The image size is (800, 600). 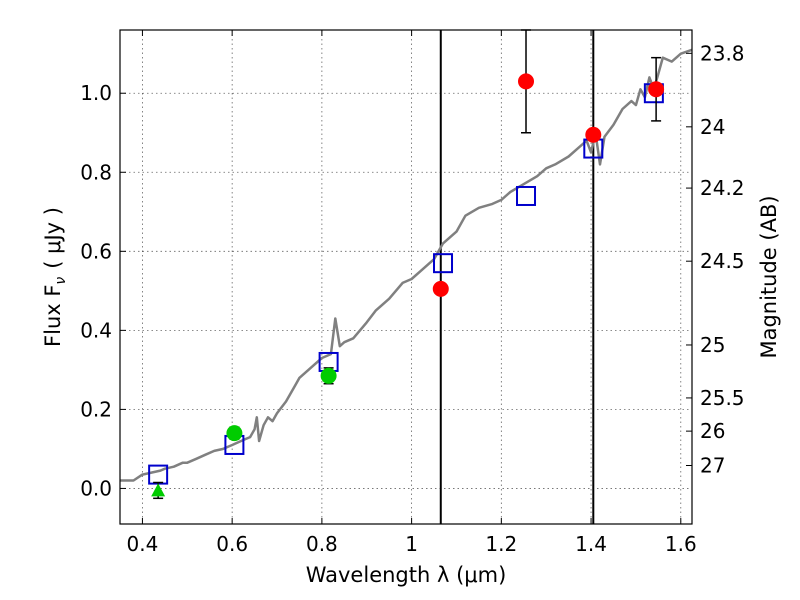 I want to click on x-tick-label: 1.6, so click(x=681, y=544).